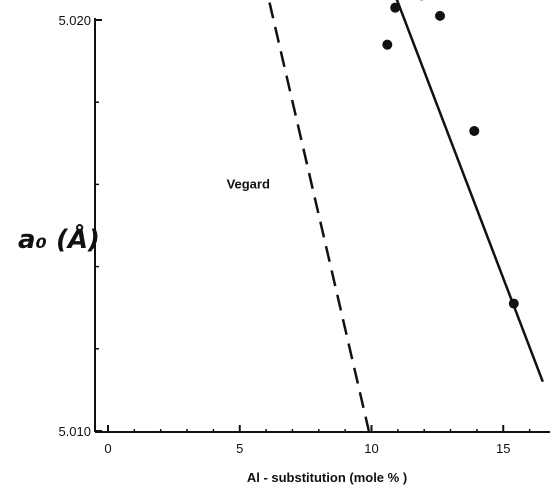 The height and width of the screenshot is (489, 553). I want to click on y-tick-label: 5.020, so click(74, 20).